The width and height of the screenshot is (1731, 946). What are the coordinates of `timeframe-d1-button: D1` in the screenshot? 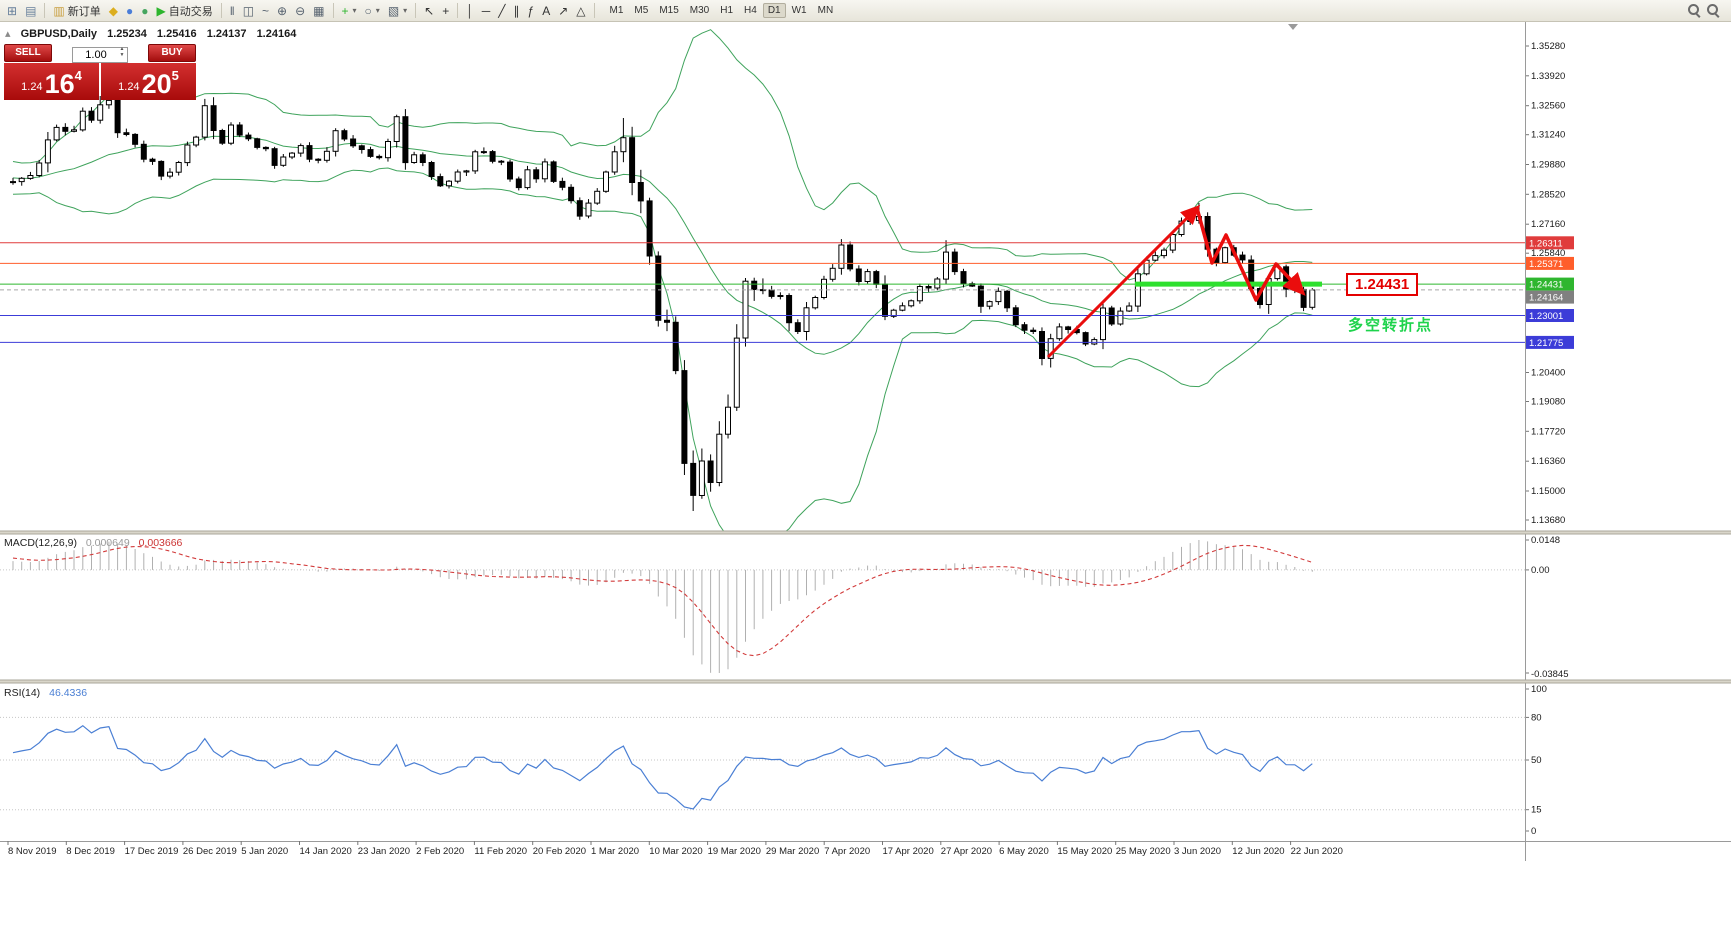 It's located at (774, 10).